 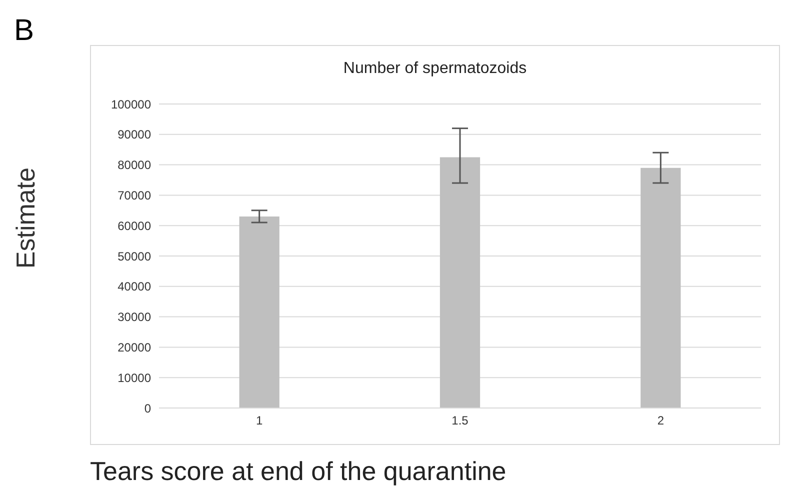 What do you see at coordinates (660, 421) in the screenshot?
I see `x-tick-label: 2` at bounding box center [660, 421].